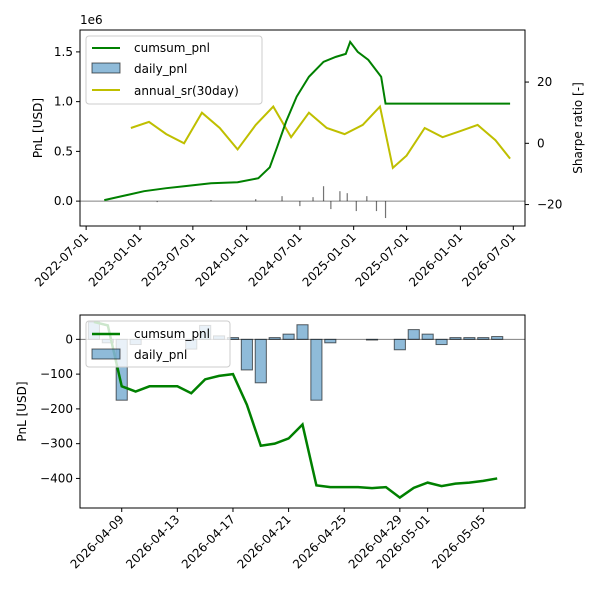  What do you see at coordinates (168, 259) in the screenshot?
I see `x-tick-label: 2023-07-01` at bounding box center [168, 259].